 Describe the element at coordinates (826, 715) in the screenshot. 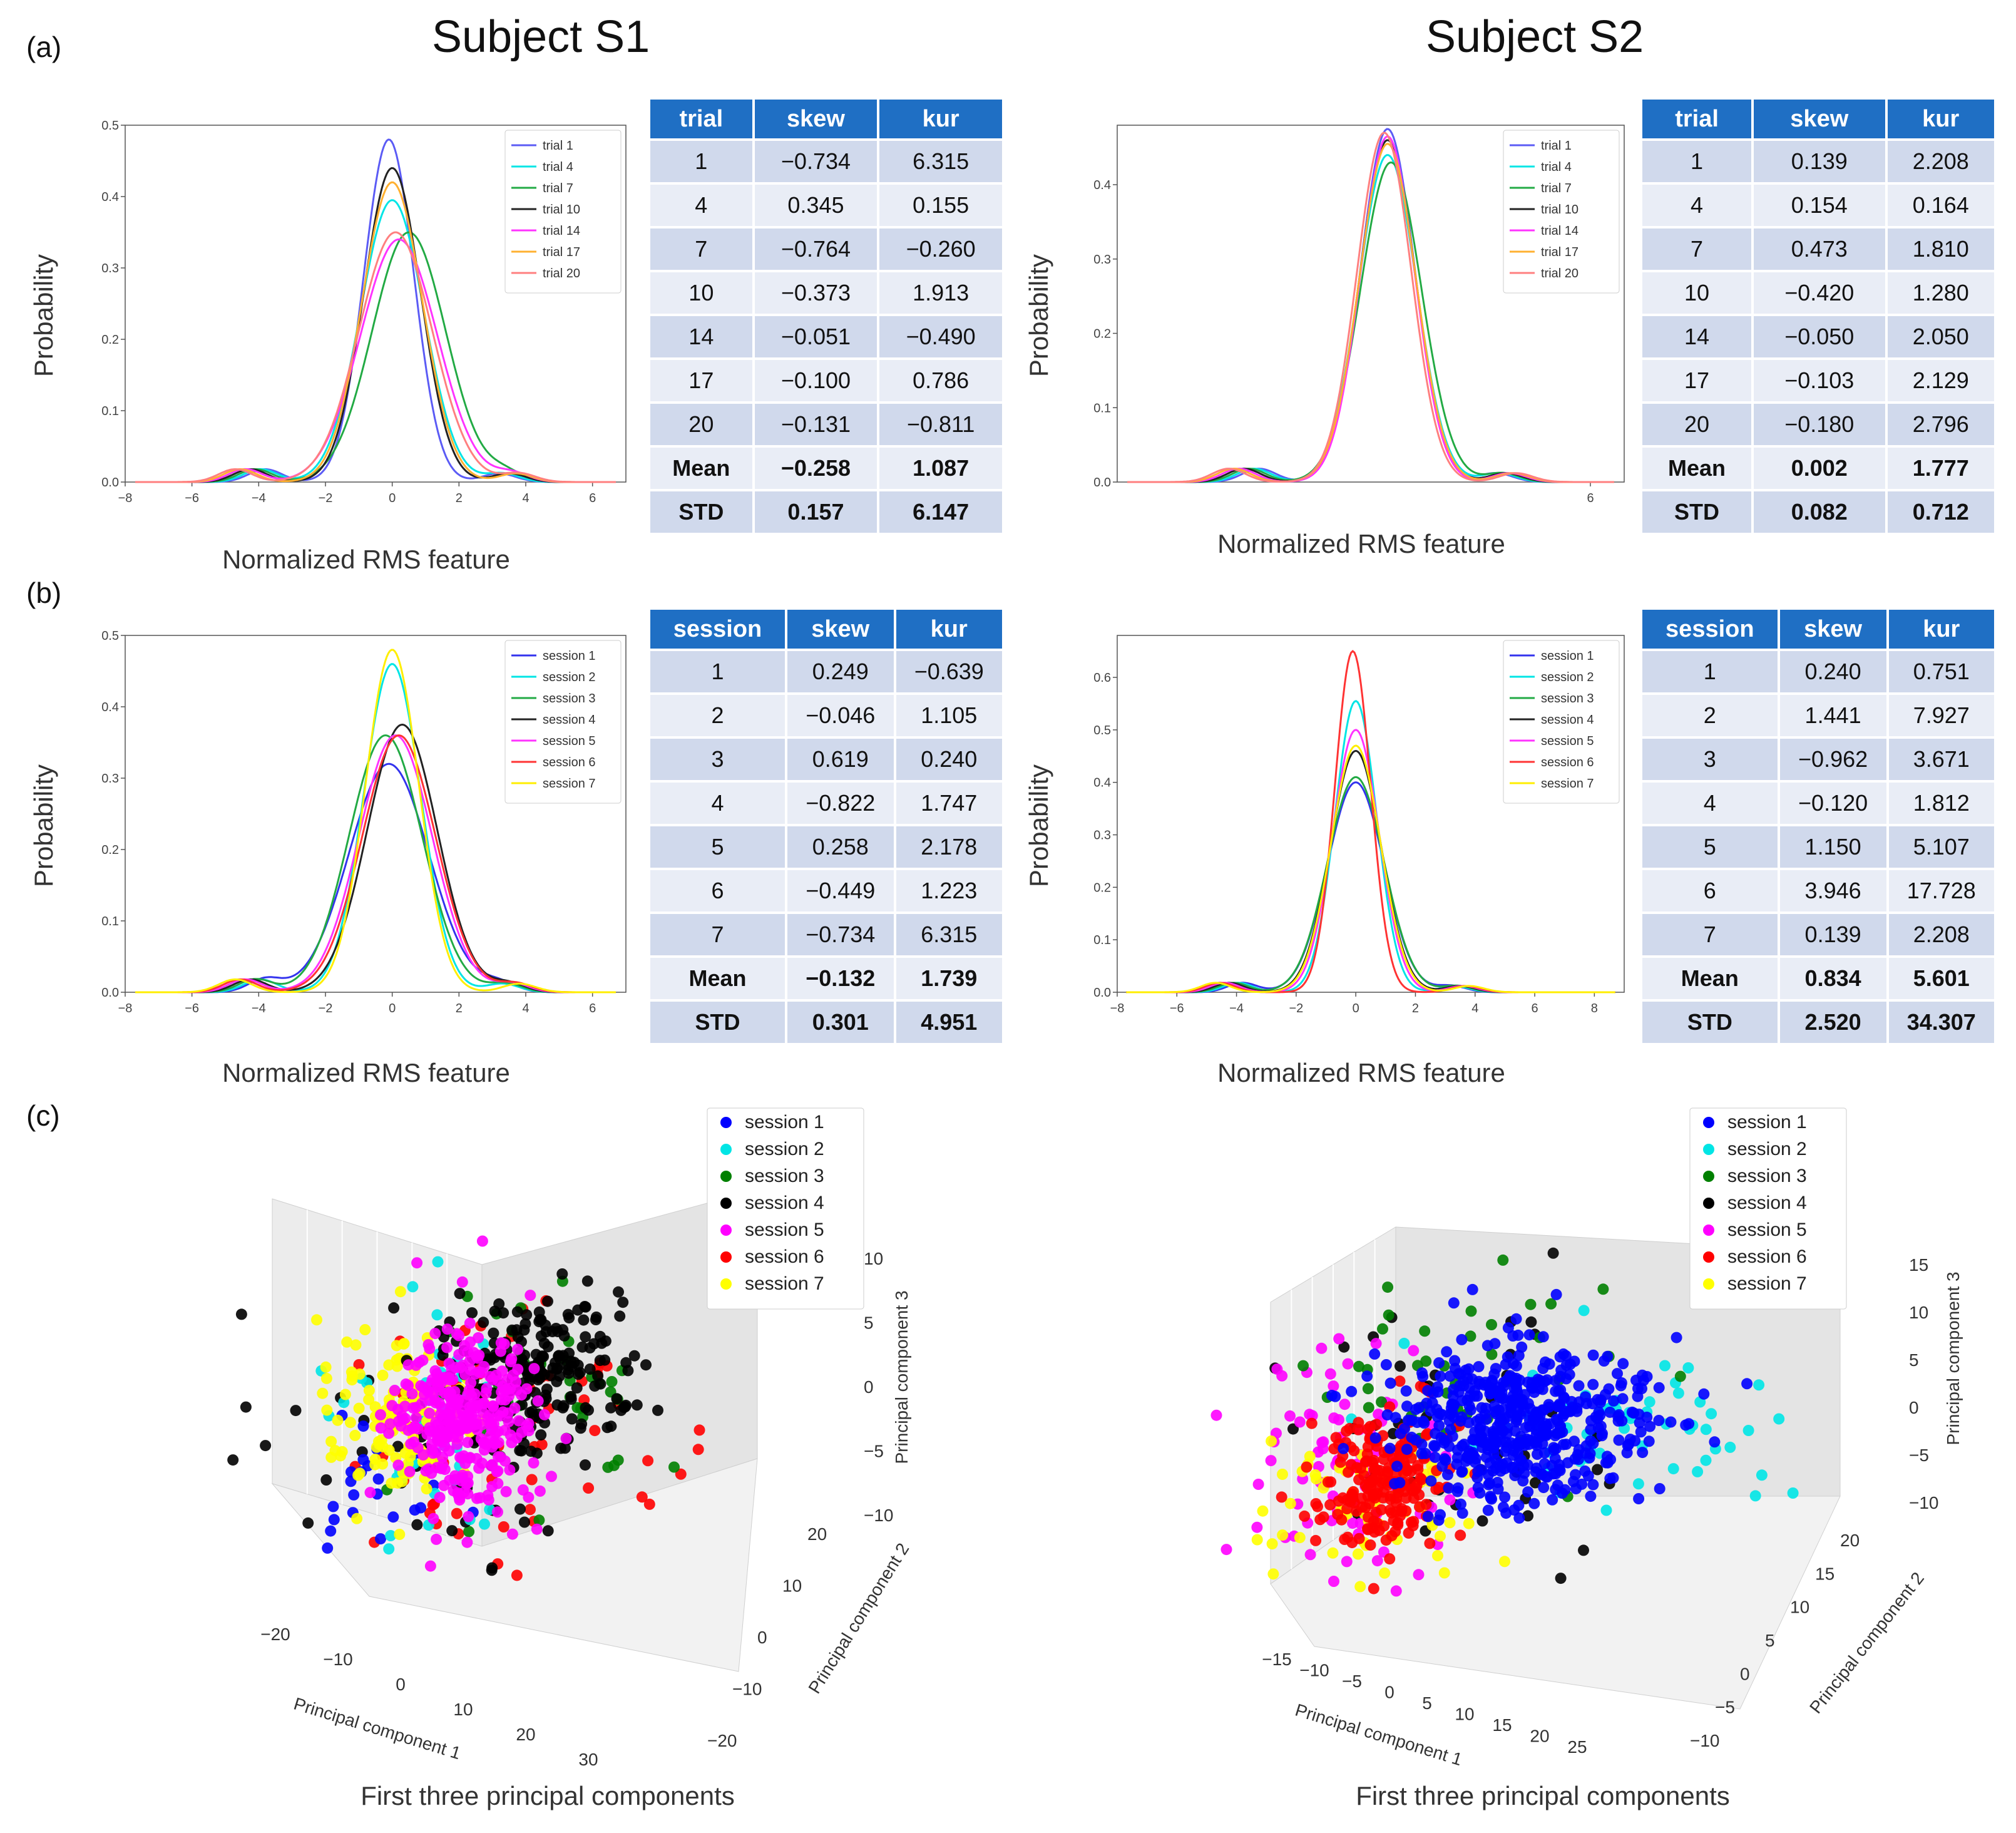

I see `table-row: 2 −0.046 1.105` at that location.